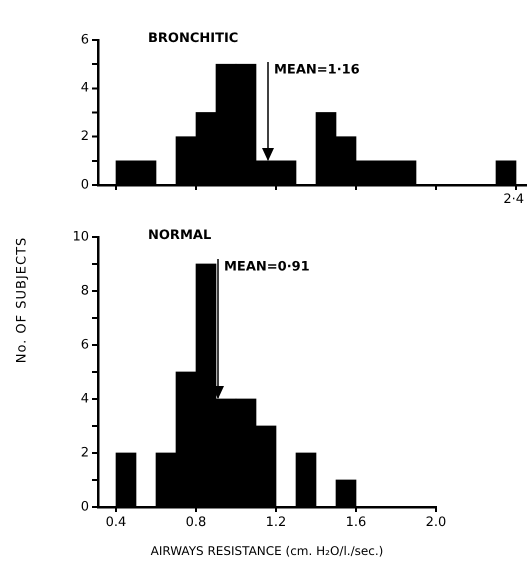 Image resolution: width=529 pixels, height=561 pixels. I want to click on ref-line-label: MEAN=1·16, so click(317, 70).